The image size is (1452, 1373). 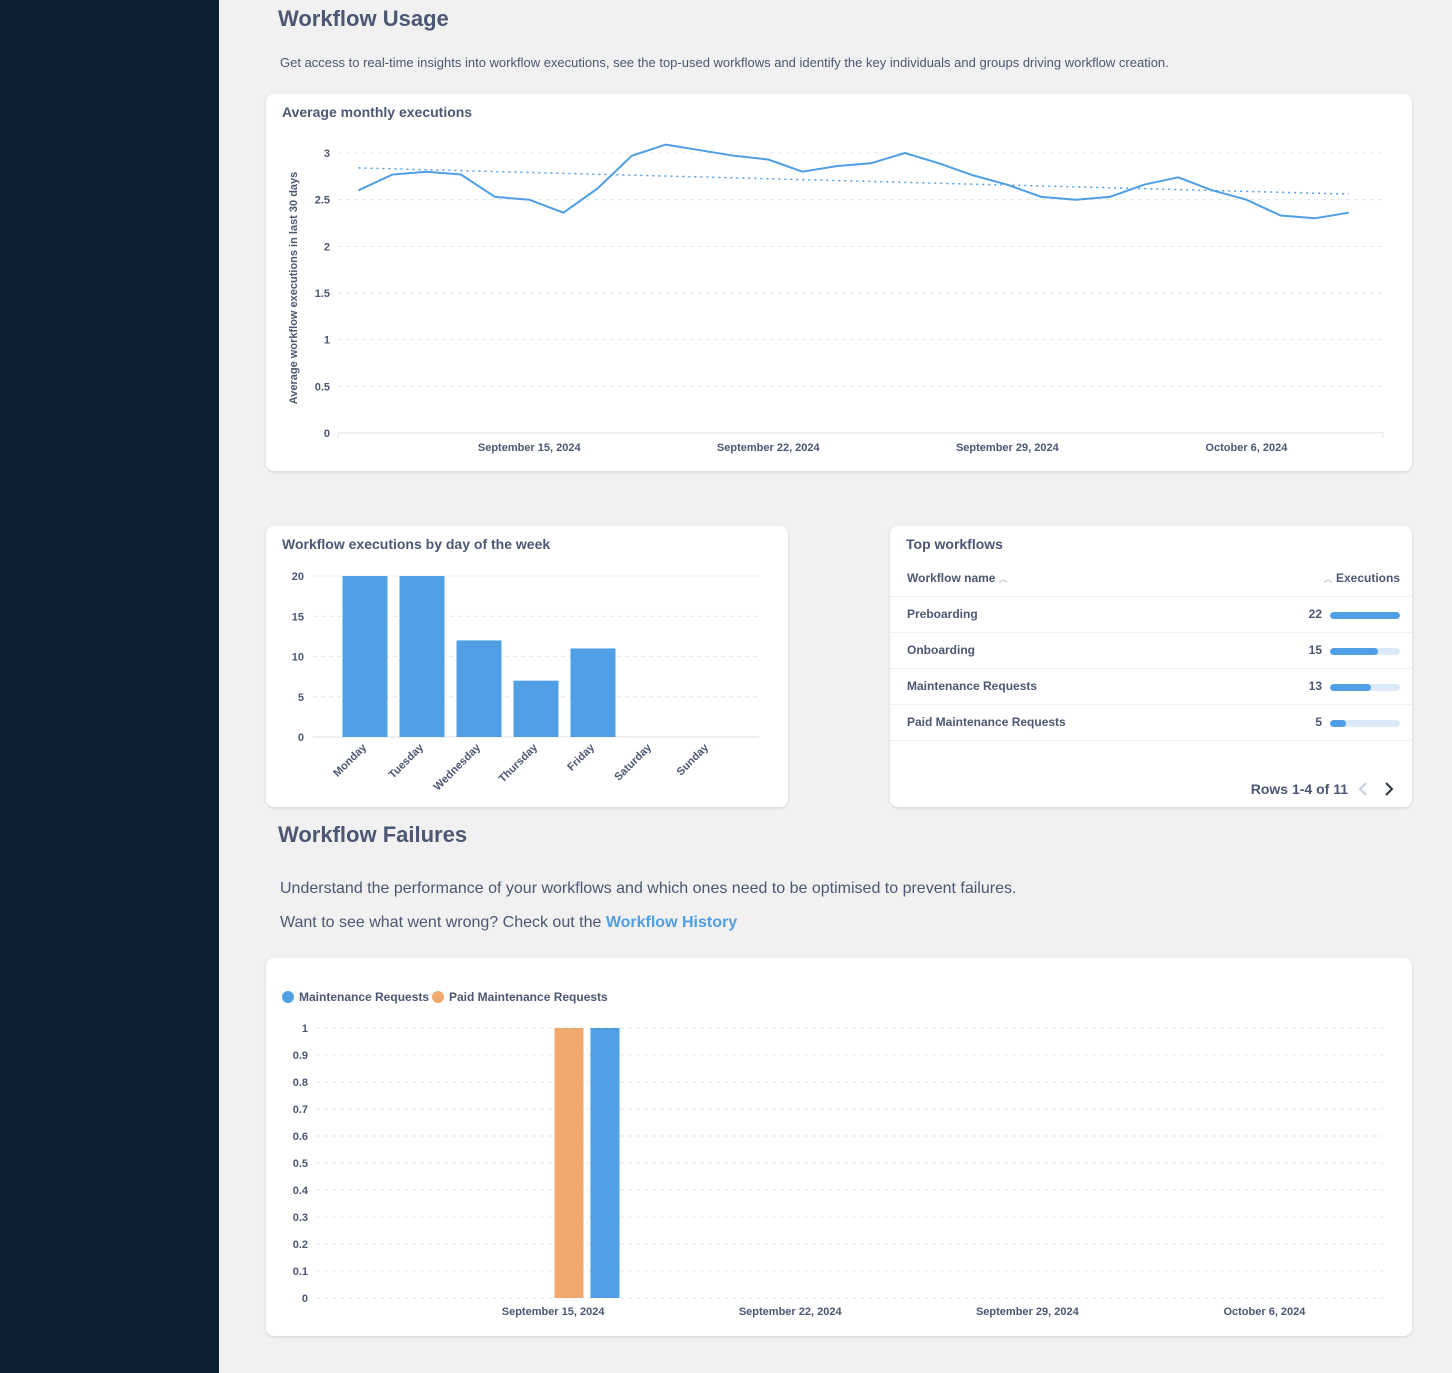 I want to click on x-tick-label: Friday, so click(x=581, y=757).